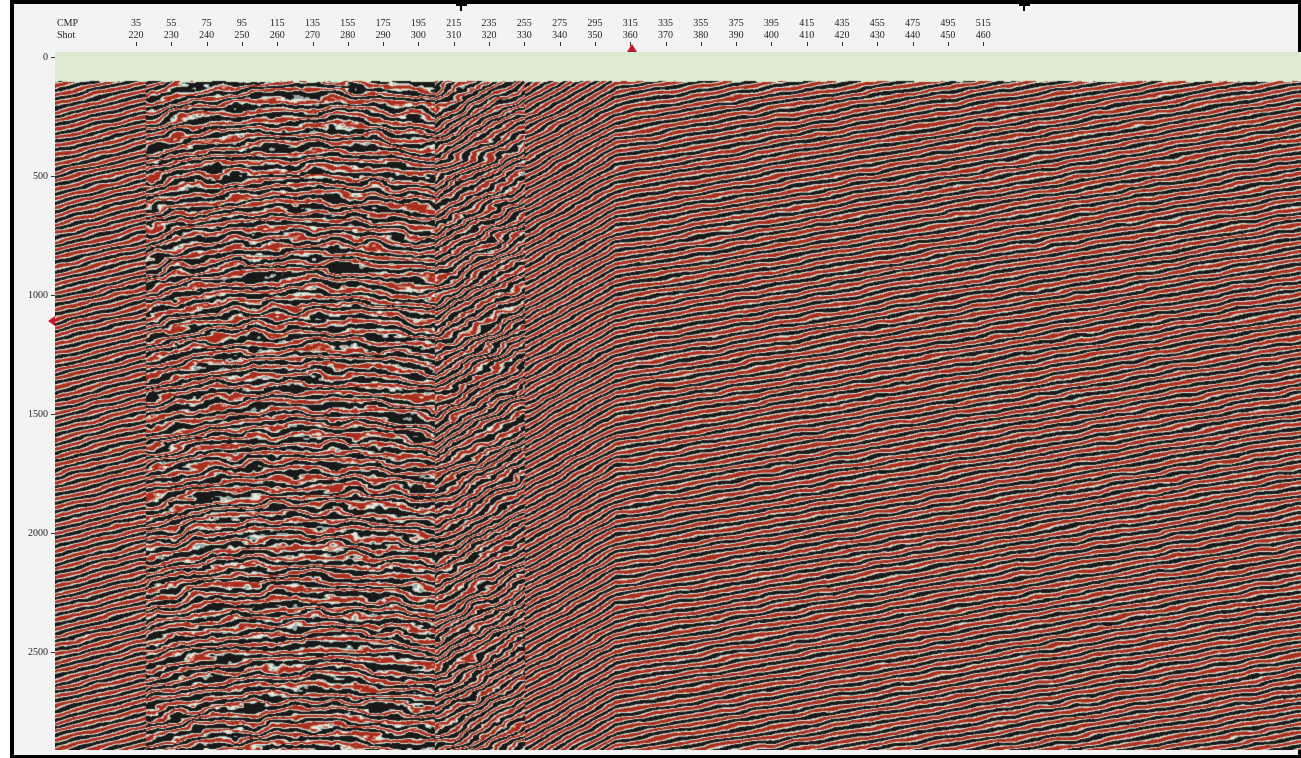  What do you see at coordinates (312, 35) in the screenshot?
I see `shot-tick-label: 270` at bounding box center [312, 35].